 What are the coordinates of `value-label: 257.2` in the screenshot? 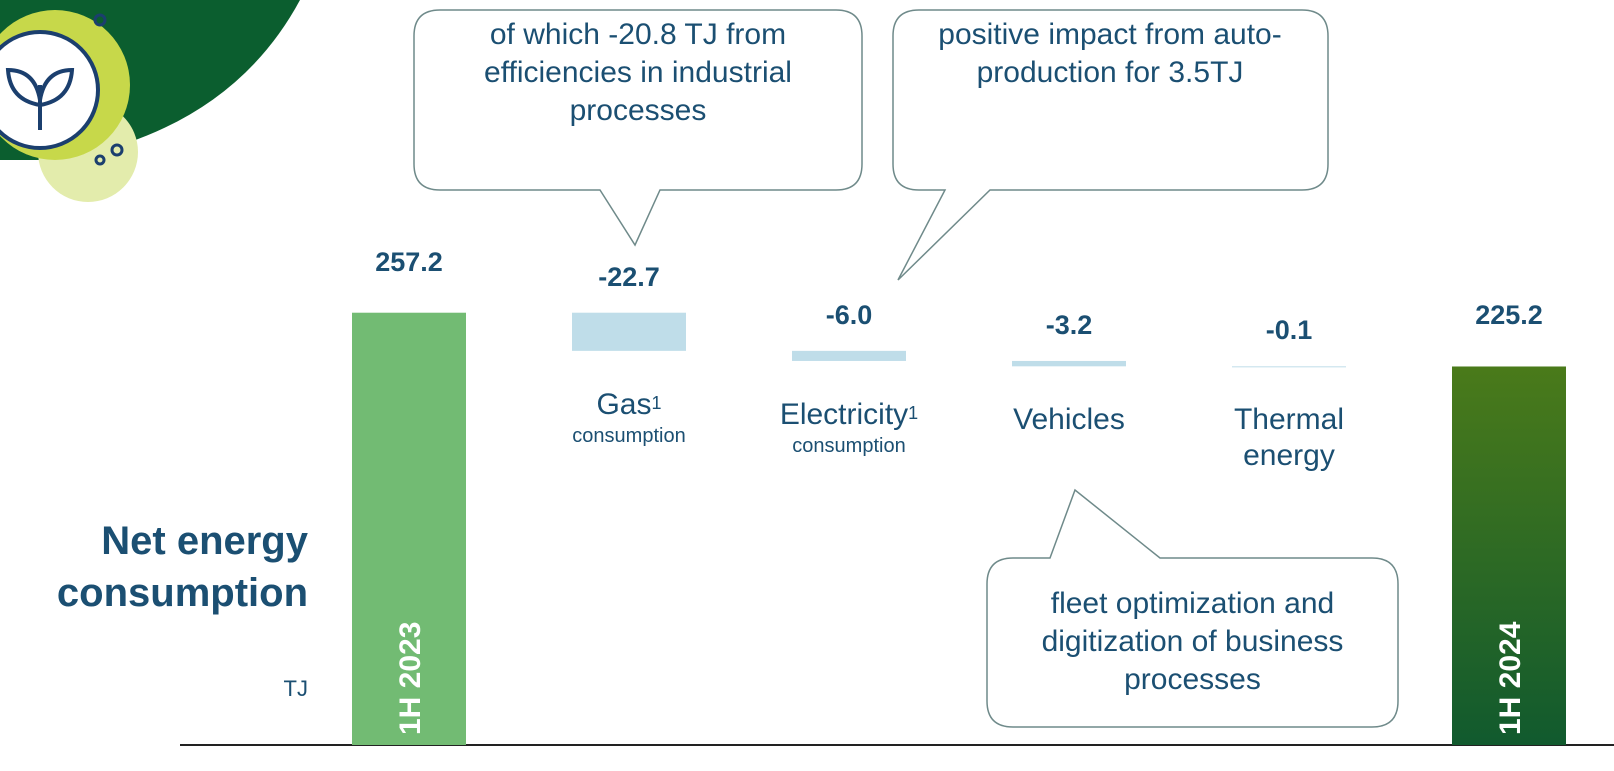 It's located at (409, 261).